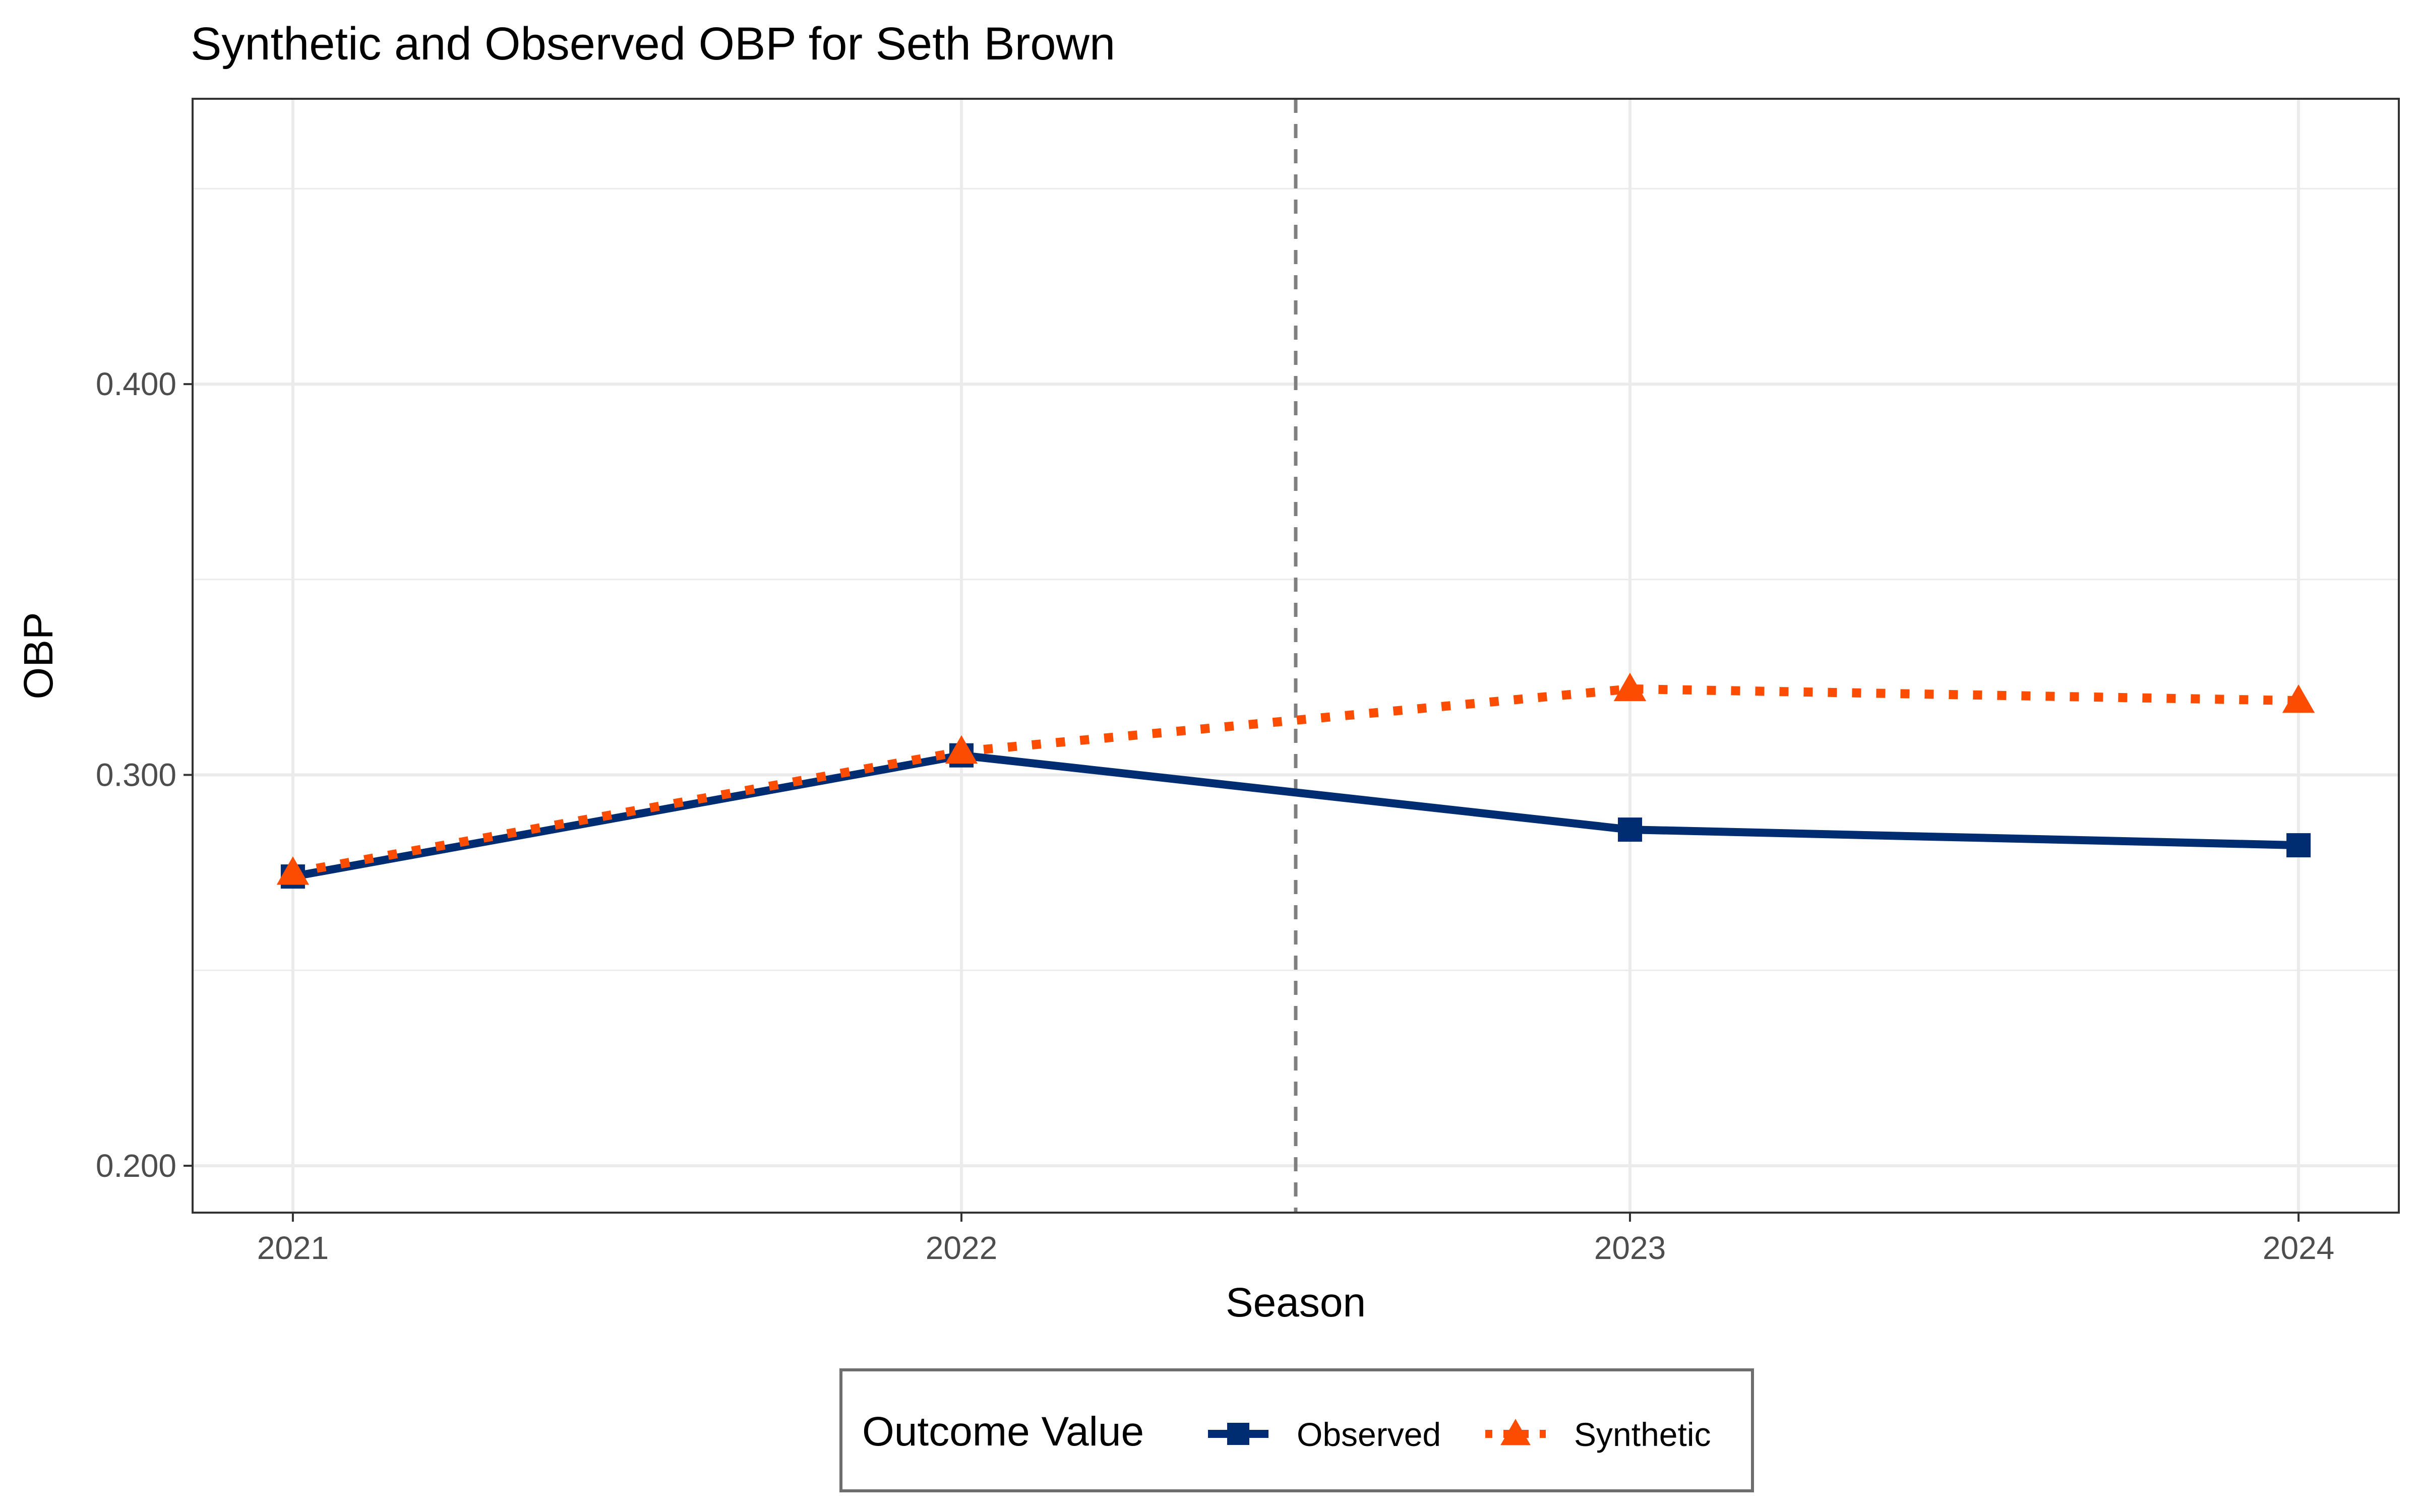 Image resolution: width=2420 pixels, height=1512 pixels. Describe the element at coordinates (1296, 1303) in the screenshot. I see `x-axis-title: Season` at that location.